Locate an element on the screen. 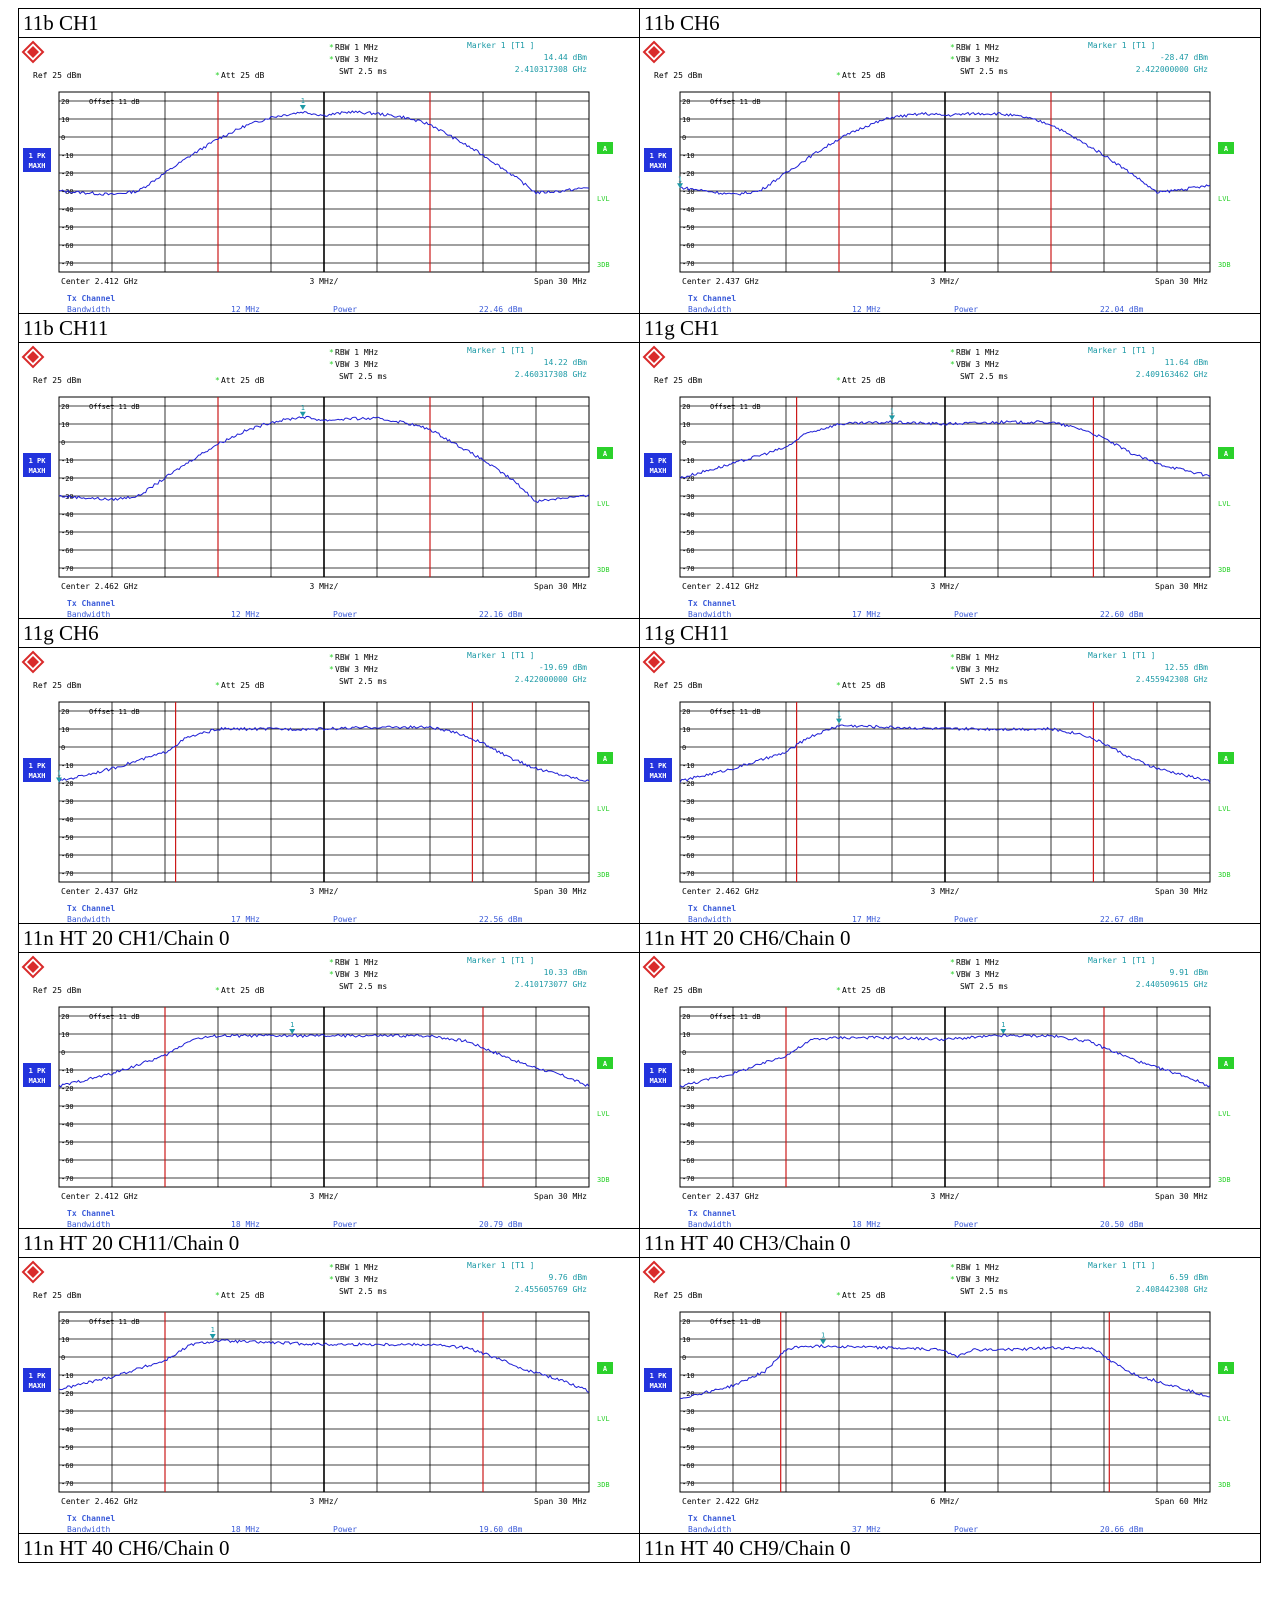 The image size is (1277, 1605). center-frequency-label: Center 2.412 GHz is located at coordinates (99, 1196).